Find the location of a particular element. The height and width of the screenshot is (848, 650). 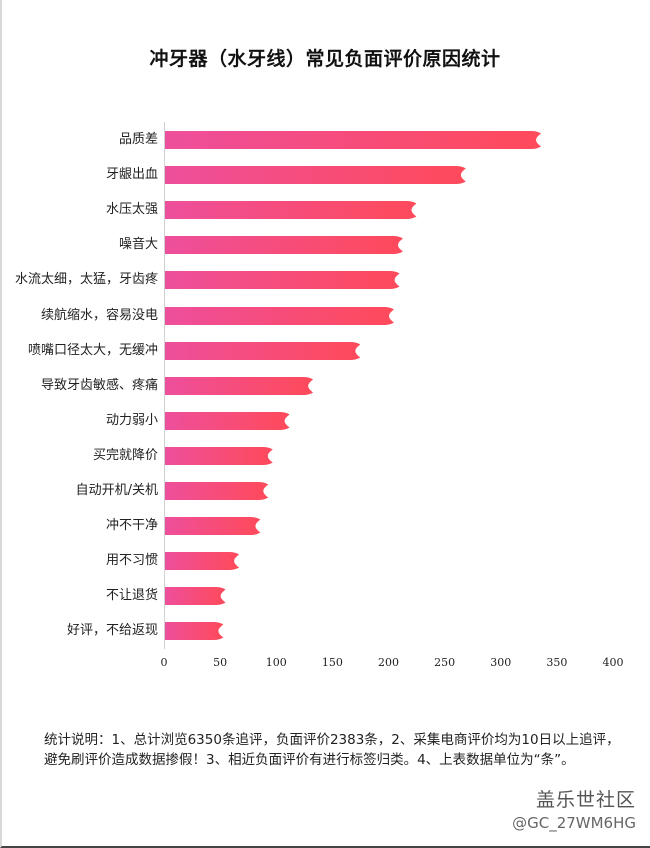

y-axis-line is located at coordinates (164, 385).